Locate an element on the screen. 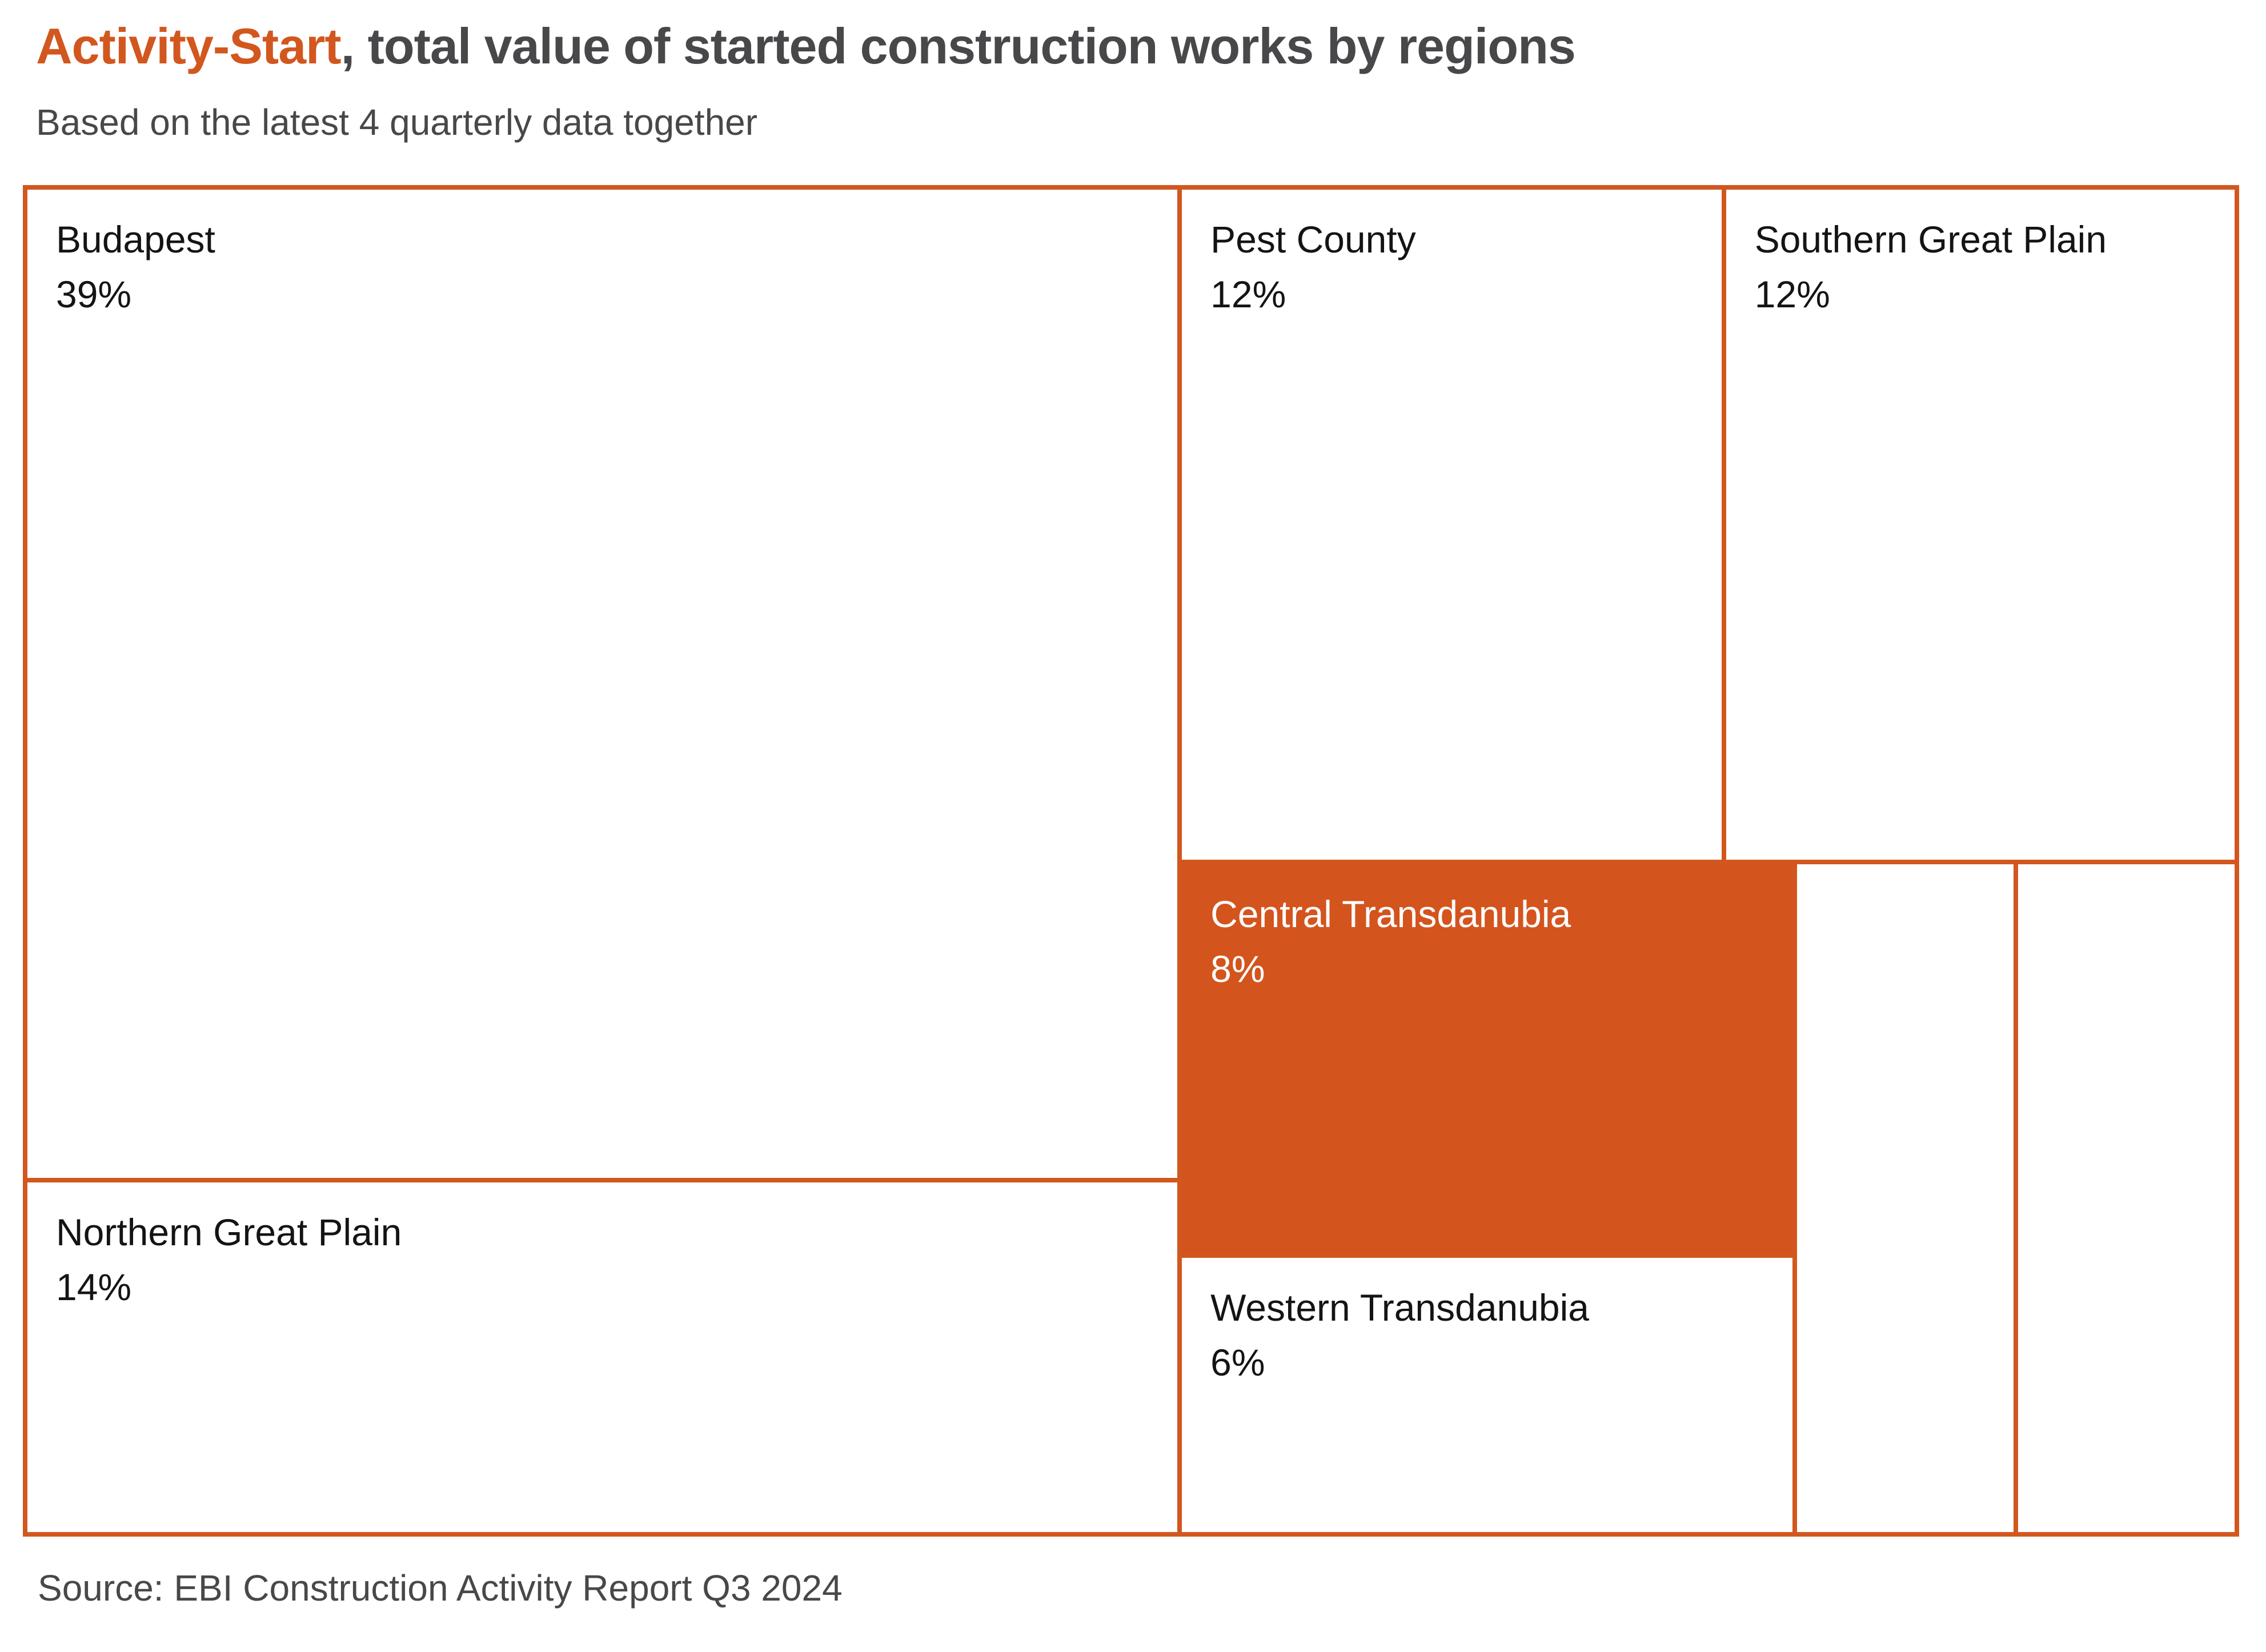 The height and width of the screenshot is (1652, 2266). cell-value: 8% is located at coordinates (1237, 969).